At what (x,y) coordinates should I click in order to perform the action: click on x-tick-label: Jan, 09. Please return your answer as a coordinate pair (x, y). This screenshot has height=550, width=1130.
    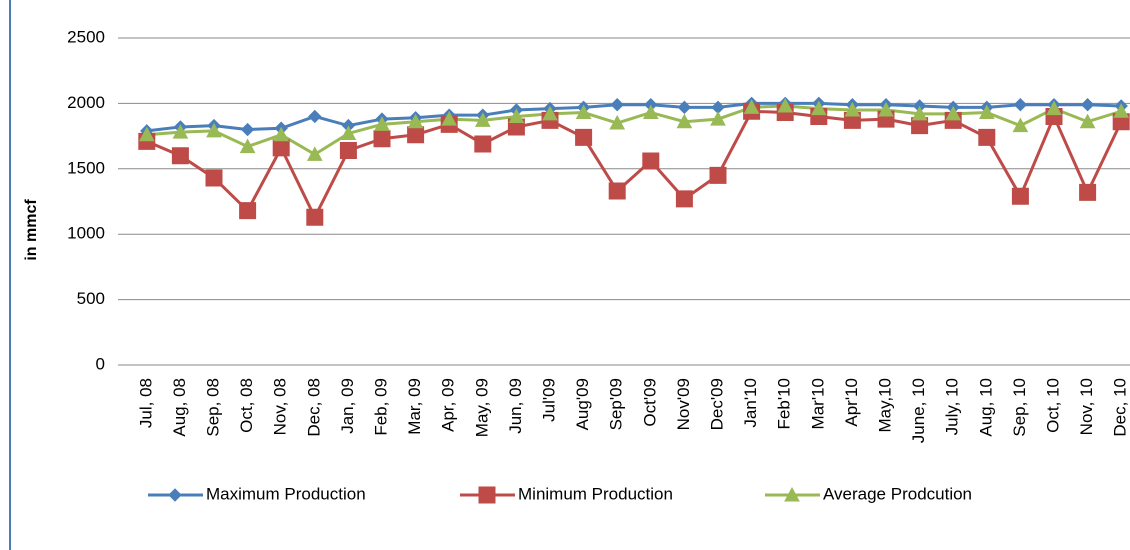
    Looking at the image, I should click on (347, 406).